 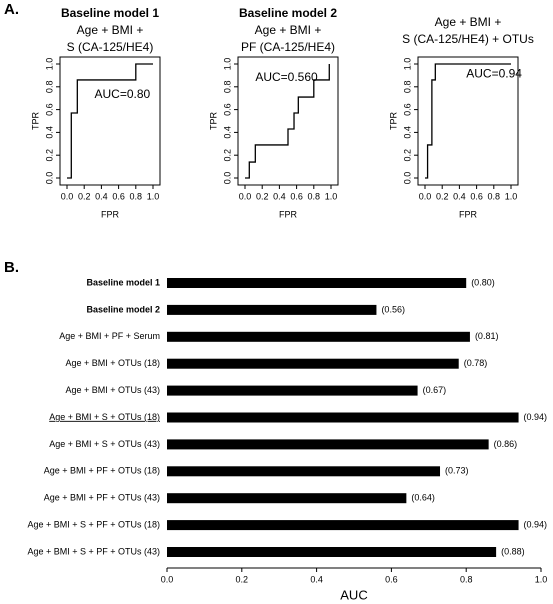 I want to click on value-label: (0.56), so click(x=393, y=309).